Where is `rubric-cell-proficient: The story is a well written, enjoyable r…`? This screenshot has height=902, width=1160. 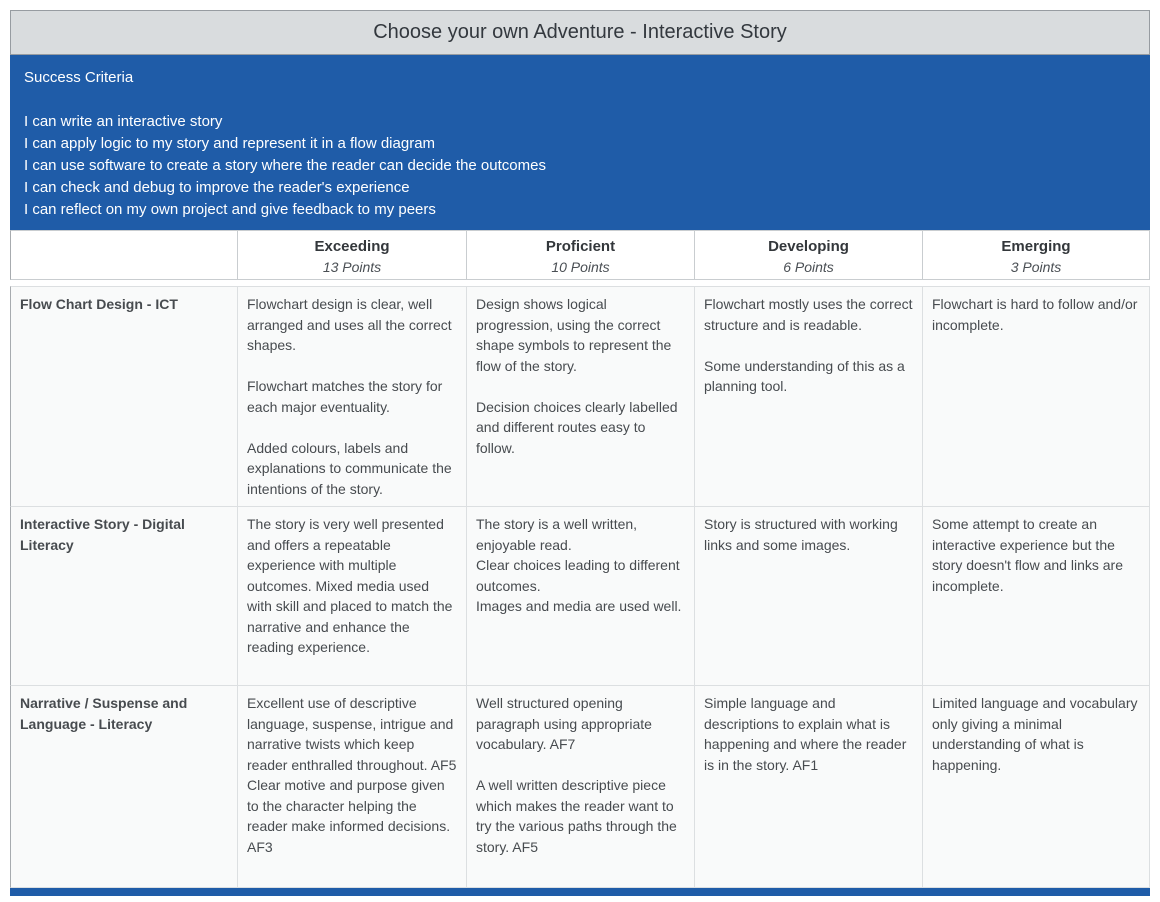
rubric-cell-proficient: The story is a well written, enjoyable r… is located at coordinates (580, 596).